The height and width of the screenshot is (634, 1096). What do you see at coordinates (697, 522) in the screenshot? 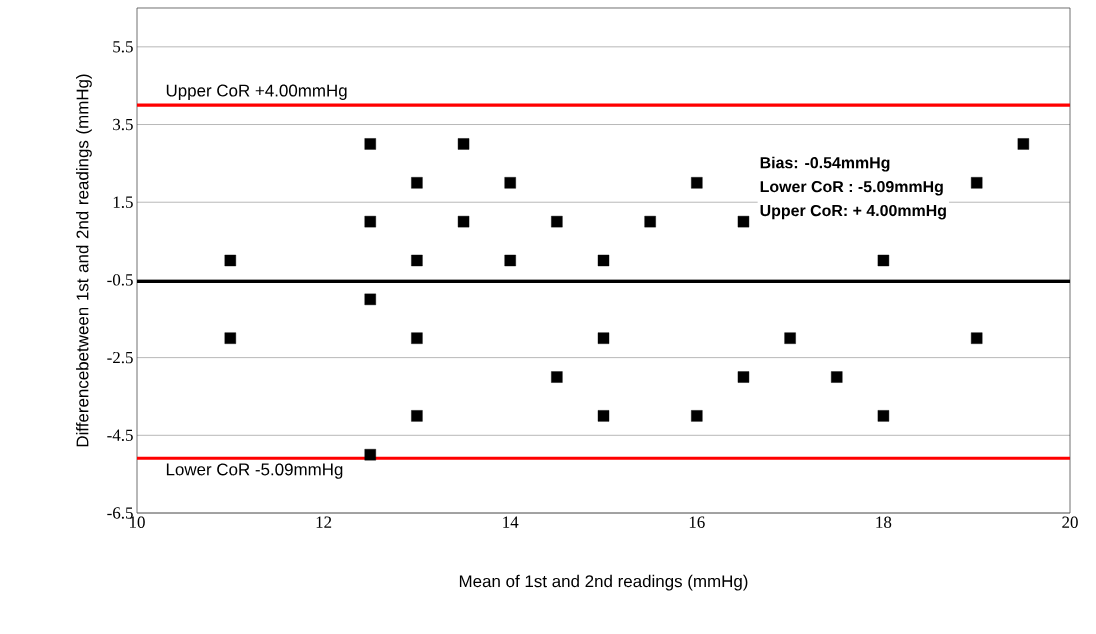
I see `x-tick-label: 16` at bounding box center [697, 522].